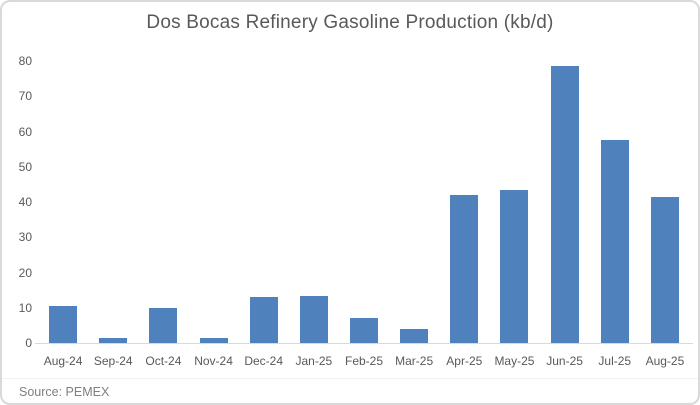 The image size is (700, 405). What do you see at coordinates (350, 378) in the screenshot?
I see `caption-divider` at bounding box center [350, 378].